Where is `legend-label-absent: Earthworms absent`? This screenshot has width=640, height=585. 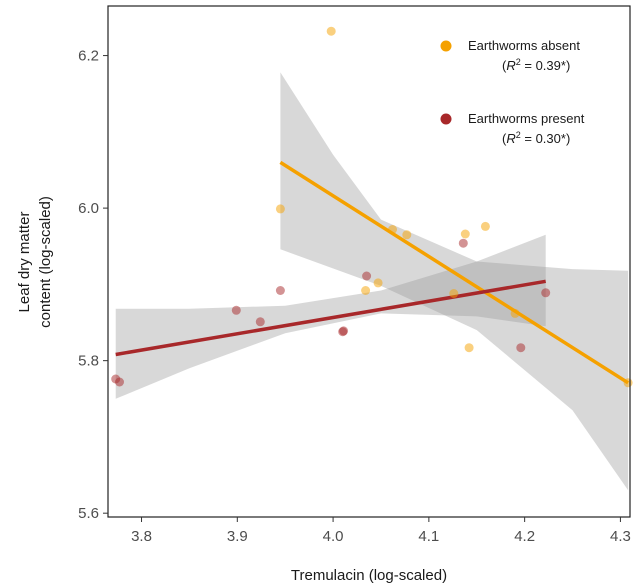 legend-label-absent: Earthworms absent is located at coordinates (524, 45).